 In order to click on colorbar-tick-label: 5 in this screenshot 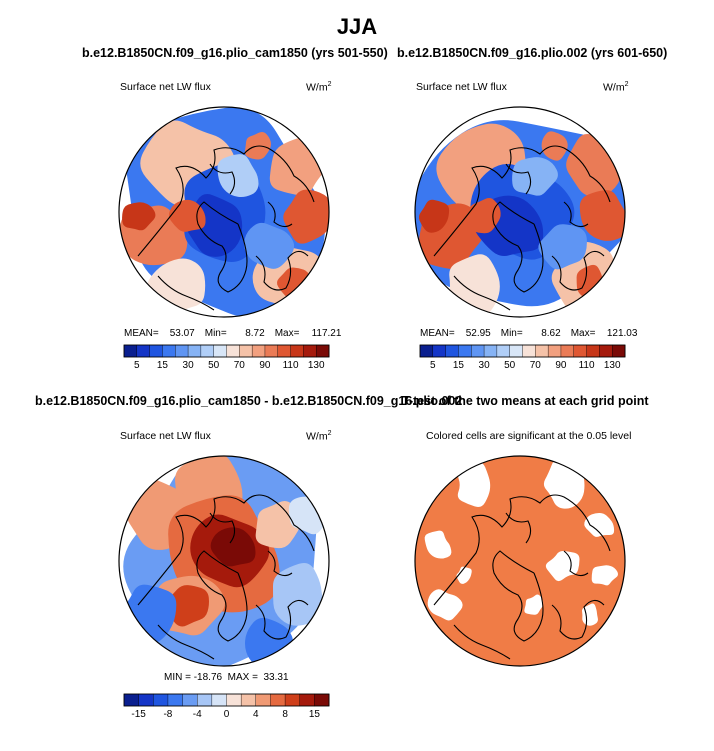, I will do `click(137, 365)`.